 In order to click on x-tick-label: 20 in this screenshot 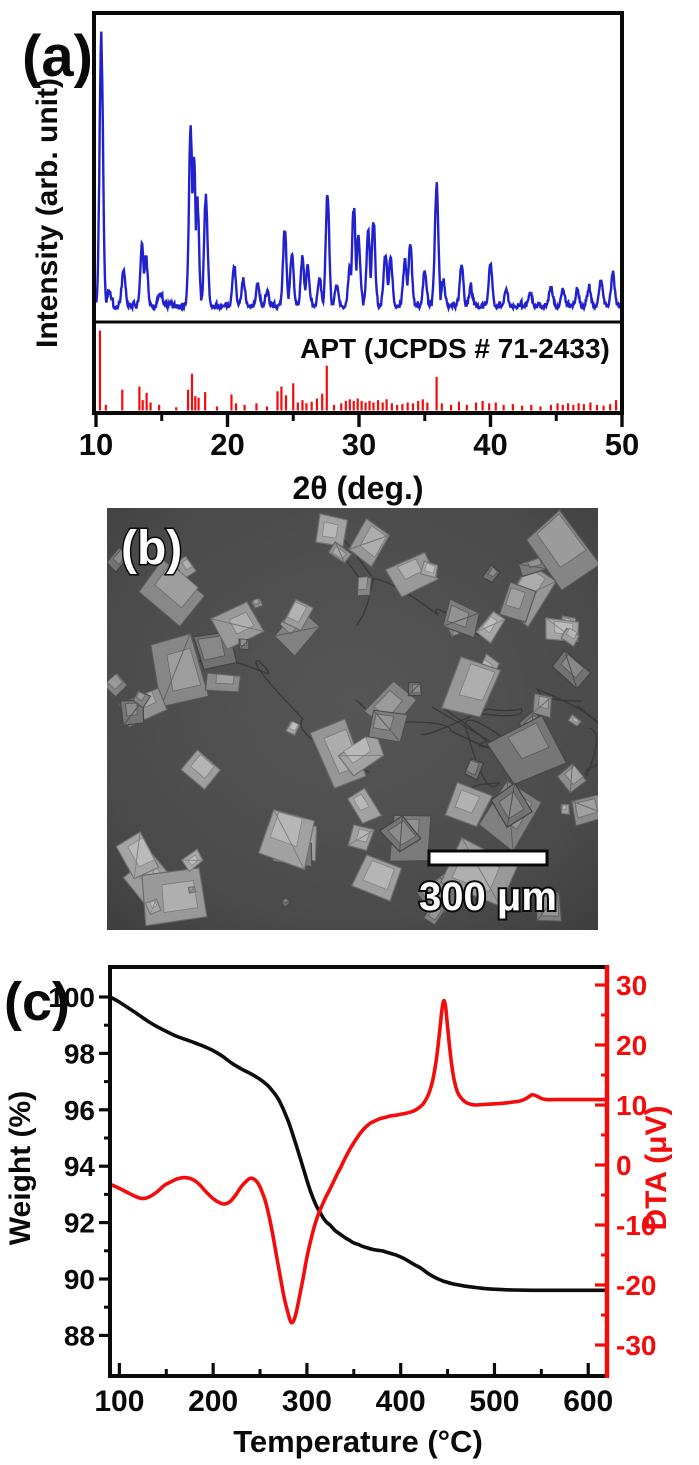, I will do `click(227, 444)`.